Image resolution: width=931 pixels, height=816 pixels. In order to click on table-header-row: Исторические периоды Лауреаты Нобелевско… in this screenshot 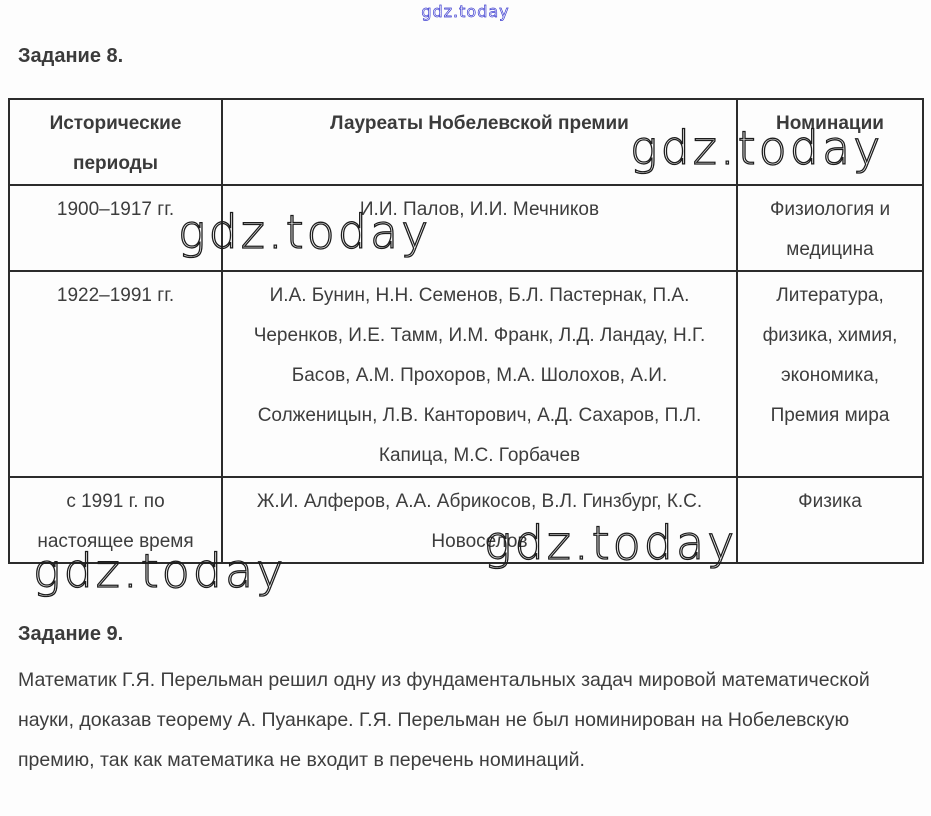, I will do `click(466, 142)`.